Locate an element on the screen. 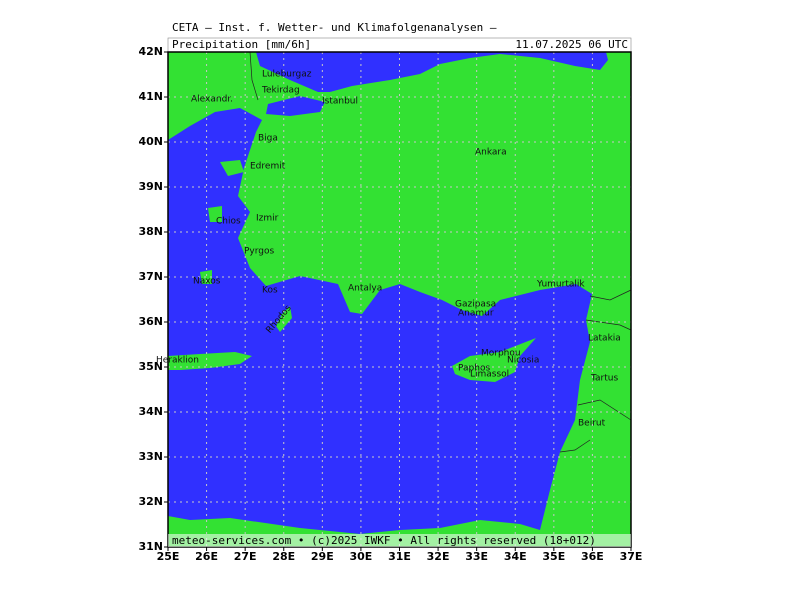 The width and height of the screenshot is (800, 600). lat-label: 33N is located at coordinates (150, 456).